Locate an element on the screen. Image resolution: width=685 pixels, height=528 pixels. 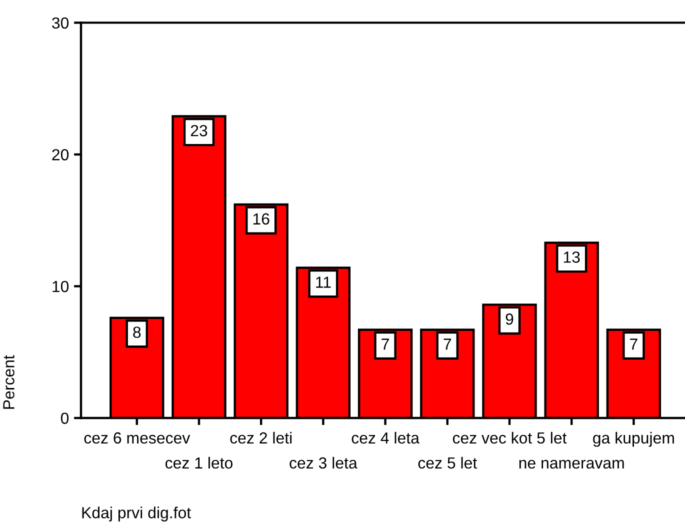
y-tick-label: 30 is located at coordinates (60, 23).